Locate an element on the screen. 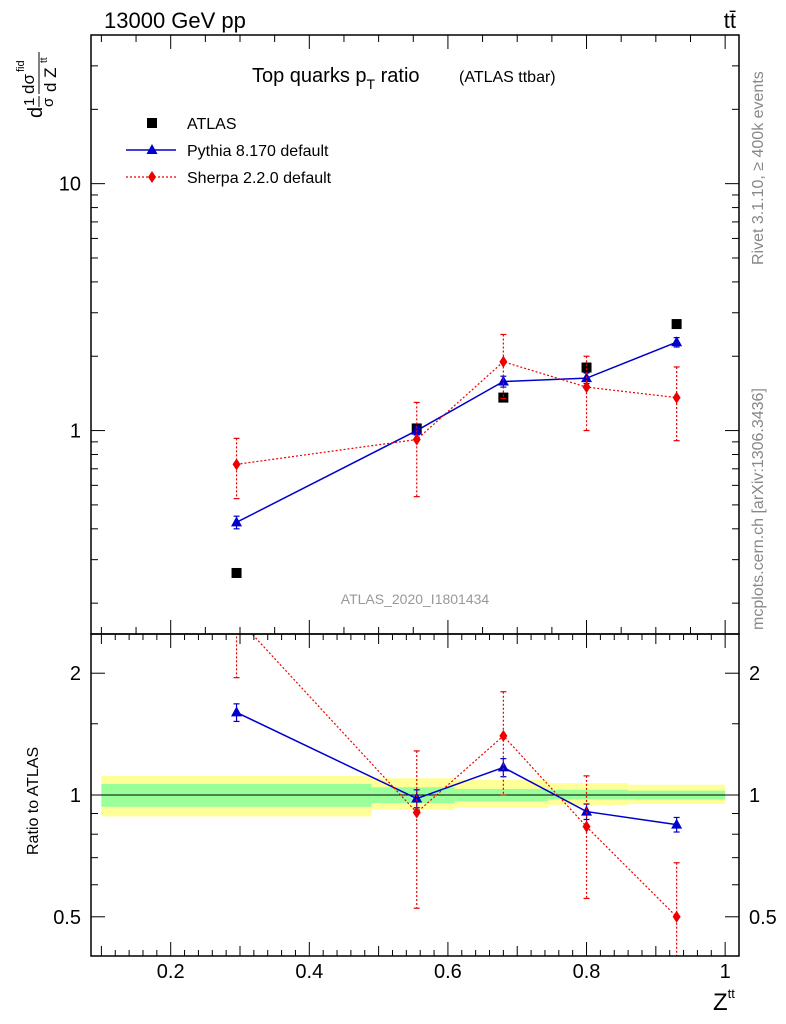  svg-text: tt is located at coordinates (44, 60).